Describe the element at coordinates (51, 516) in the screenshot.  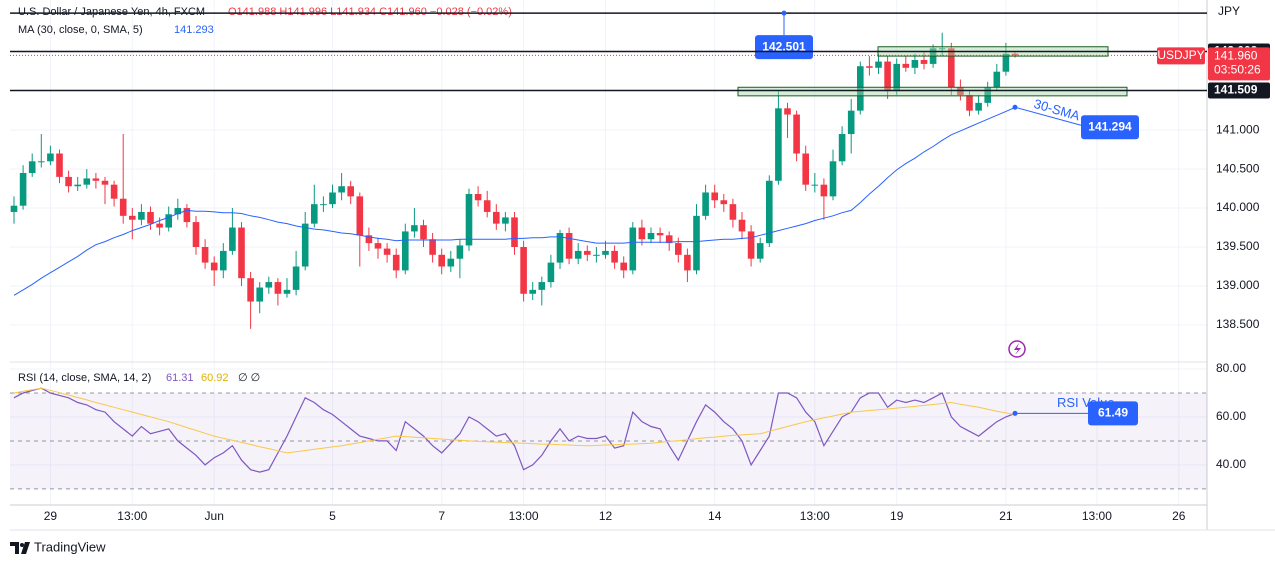
I see `x-tick-label: 29` at that location.